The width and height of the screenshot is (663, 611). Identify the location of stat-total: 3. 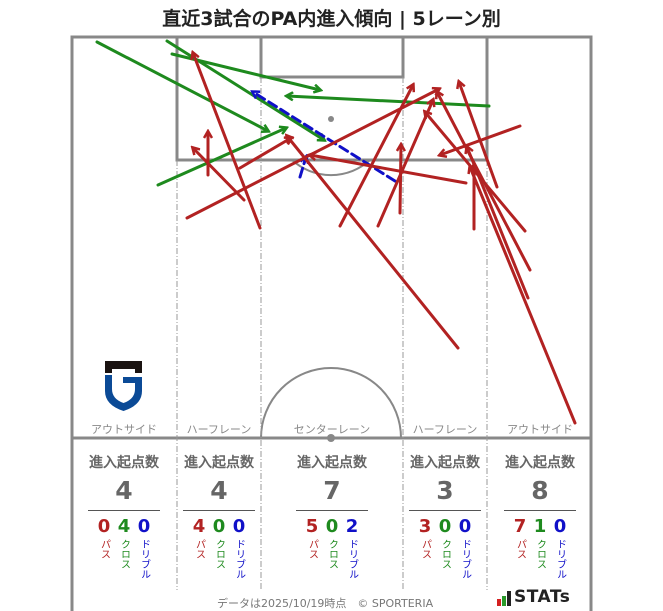
(445, 490).